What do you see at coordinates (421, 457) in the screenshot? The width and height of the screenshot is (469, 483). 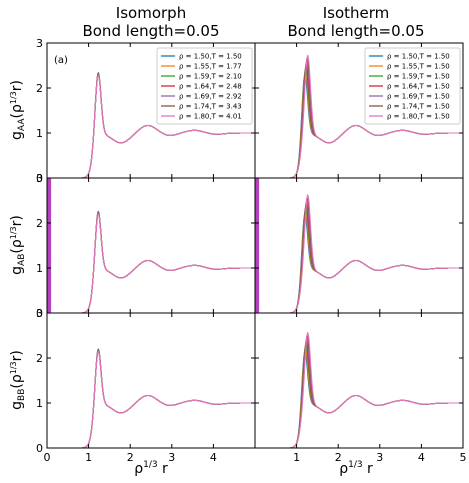 I see `xtick-label-isotherm-bb-4: 4` at bounding box center [421, 457].